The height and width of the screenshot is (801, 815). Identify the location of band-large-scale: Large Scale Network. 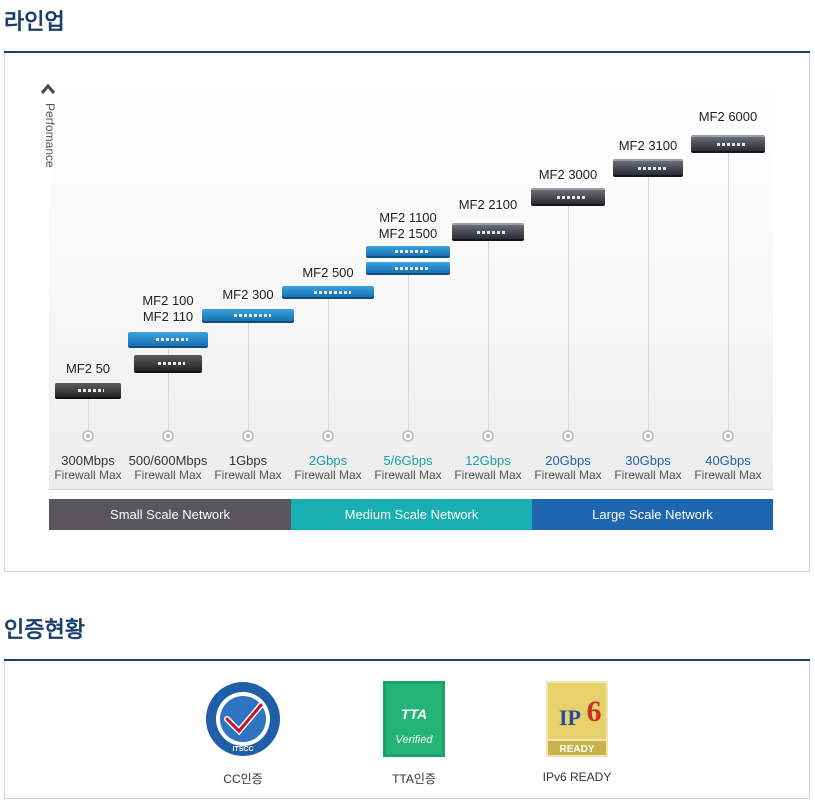
(652, 514).